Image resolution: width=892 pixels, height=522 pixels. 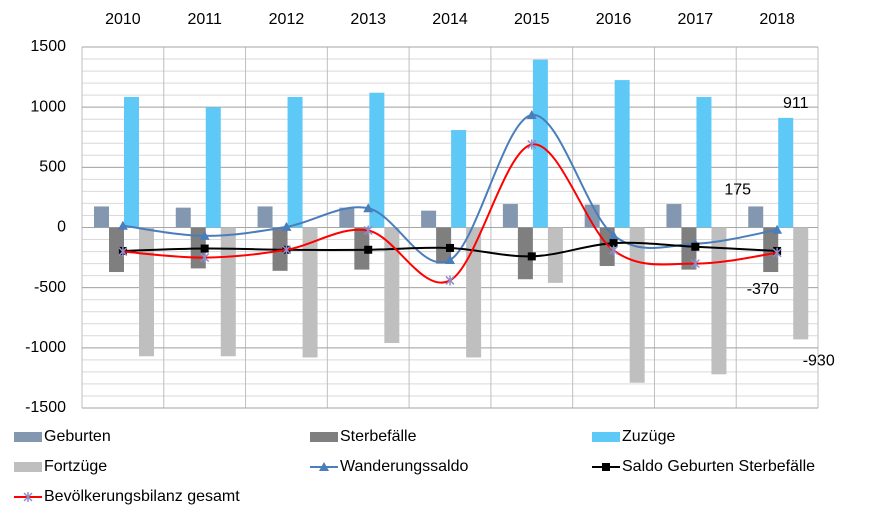 I want to click on legend-label: Sterbefälle, so click(x=378, y=436).